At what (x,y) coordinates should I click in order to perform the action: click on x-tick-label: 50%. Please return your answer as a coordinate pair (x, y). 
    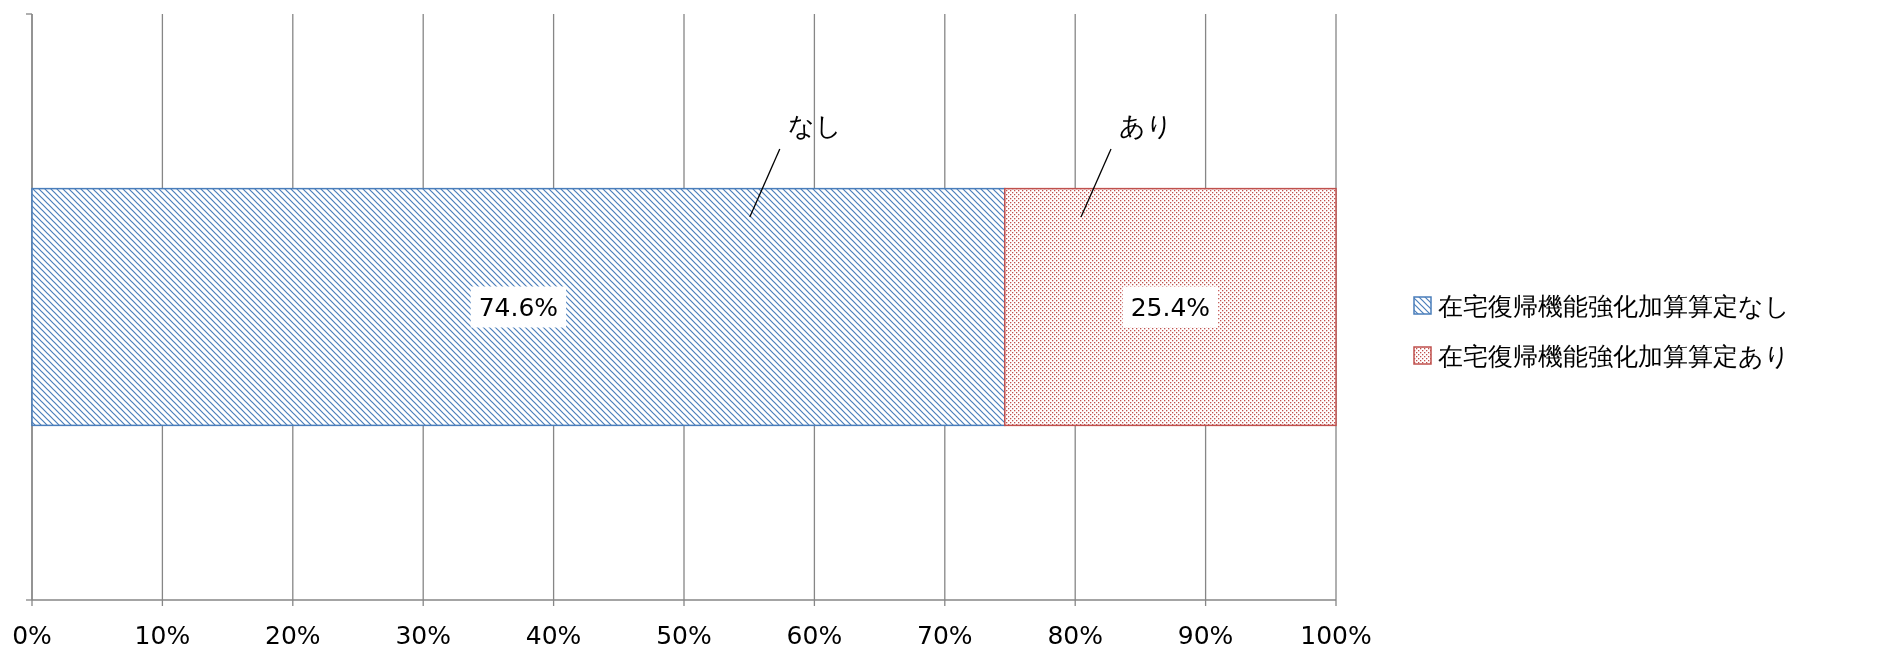
    Looking at the image, I should click on (684, 635).